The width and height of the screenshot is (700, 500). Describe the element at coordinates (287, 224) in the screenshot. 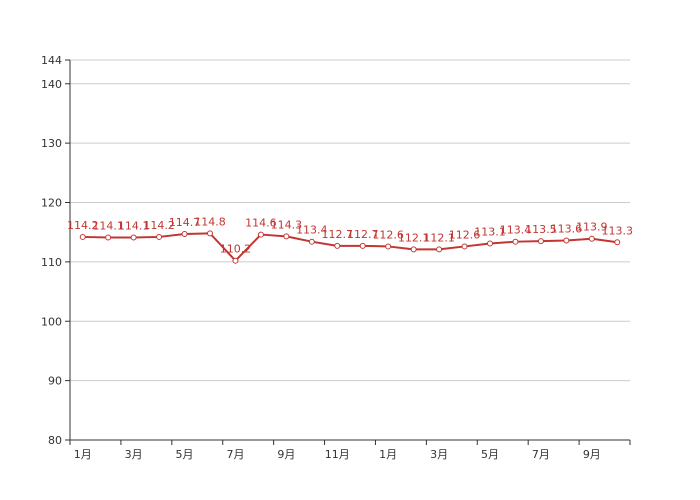

I see `data-label: 114.3` at that location.